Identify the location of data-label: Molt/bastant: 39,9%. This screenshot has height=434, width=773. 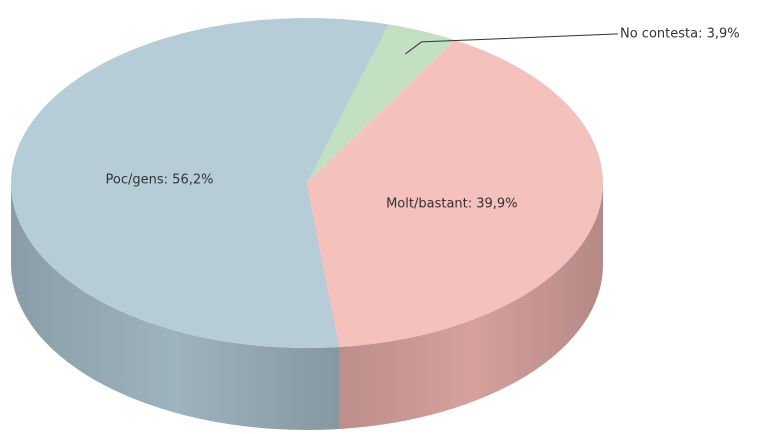
(451, 203).